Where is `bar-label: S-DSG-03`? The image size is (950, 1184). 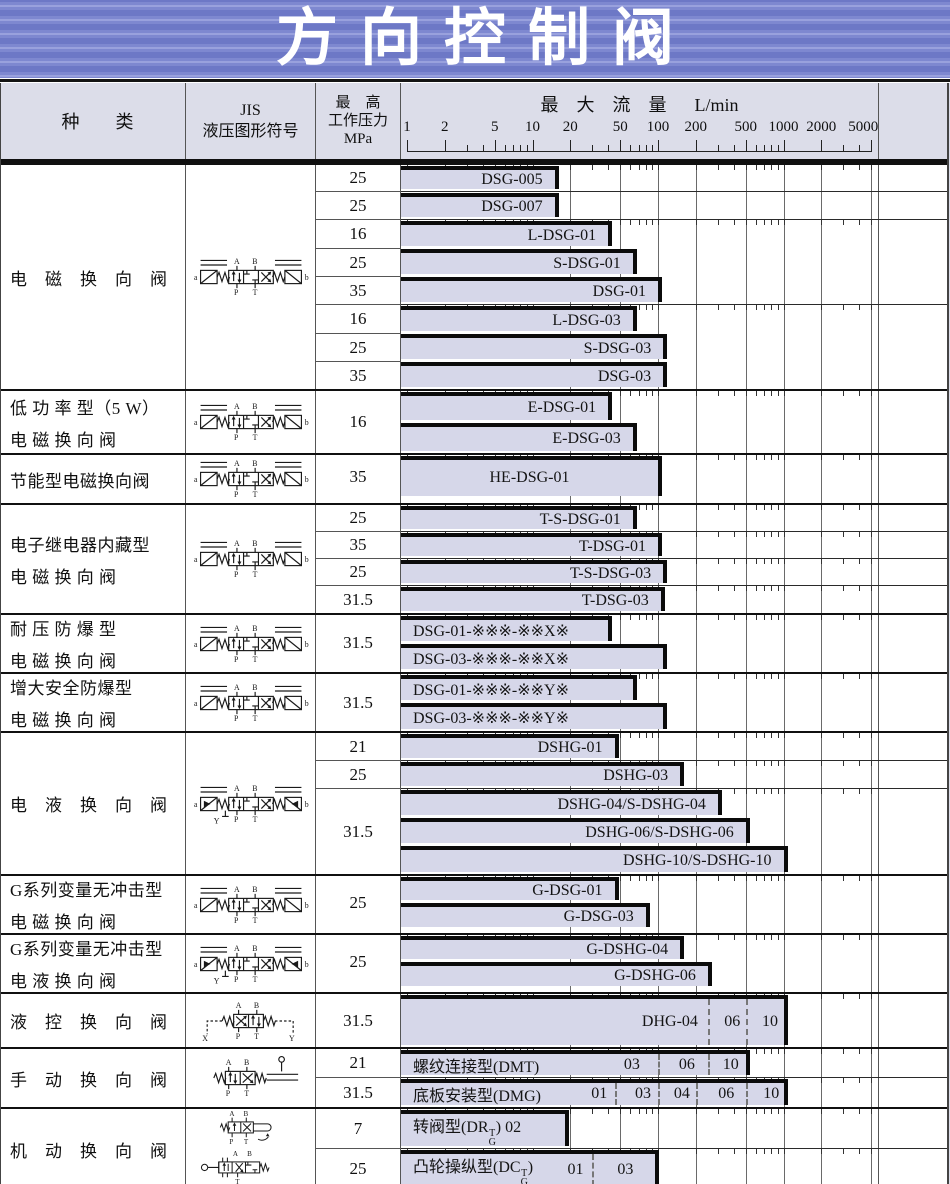 bar-label: S-DSG-03 is located at coordinates (617, 348).